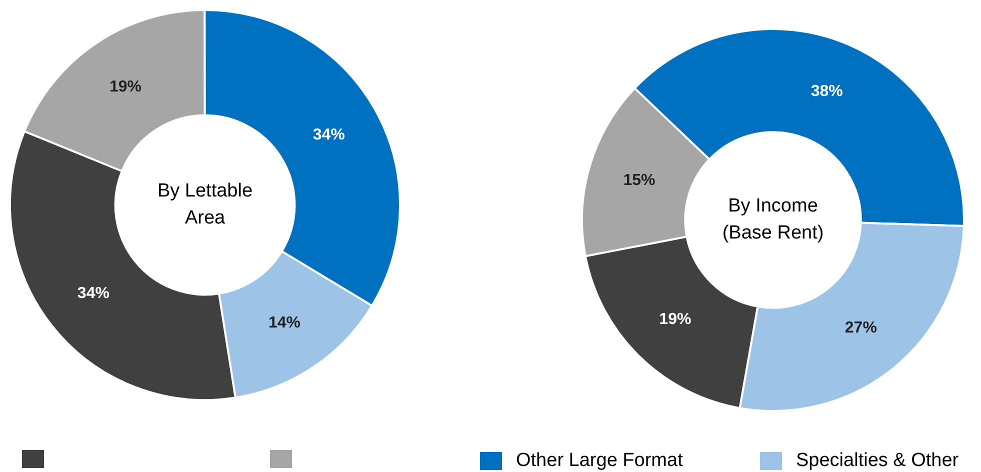  Describe the element at coordinates (773, 220) in the screenshot. I see `text: By Income (Base Rent)` at that location.